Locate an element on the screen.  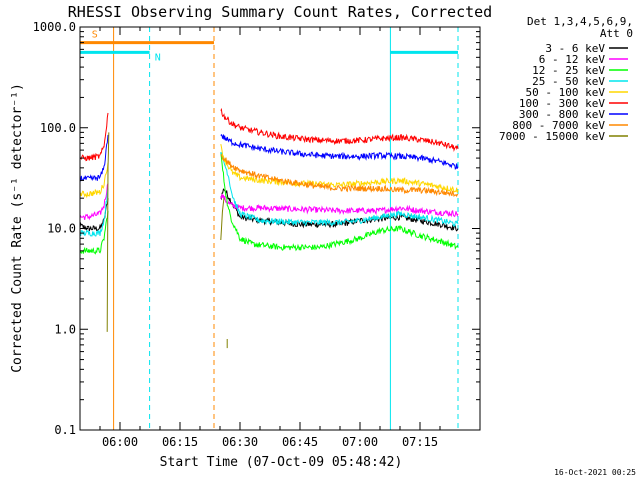
legend-label-8: 7000 - 15000 keV is located at coordinates (552, 136).